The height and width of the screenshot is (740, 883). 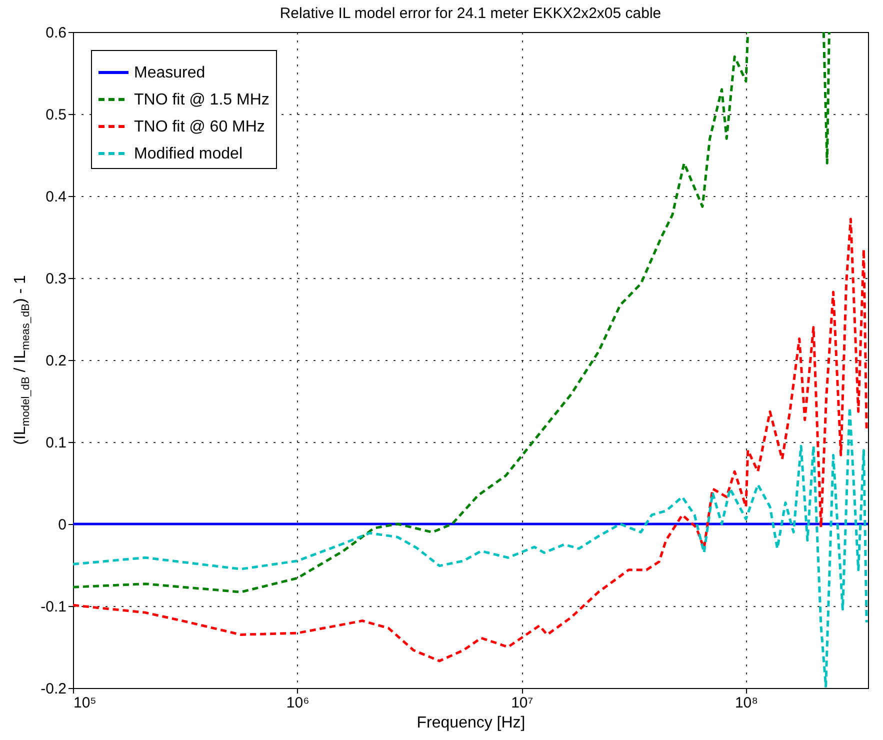 I want to click on y-tick-label: 0.2, so click(x=56, y=361).